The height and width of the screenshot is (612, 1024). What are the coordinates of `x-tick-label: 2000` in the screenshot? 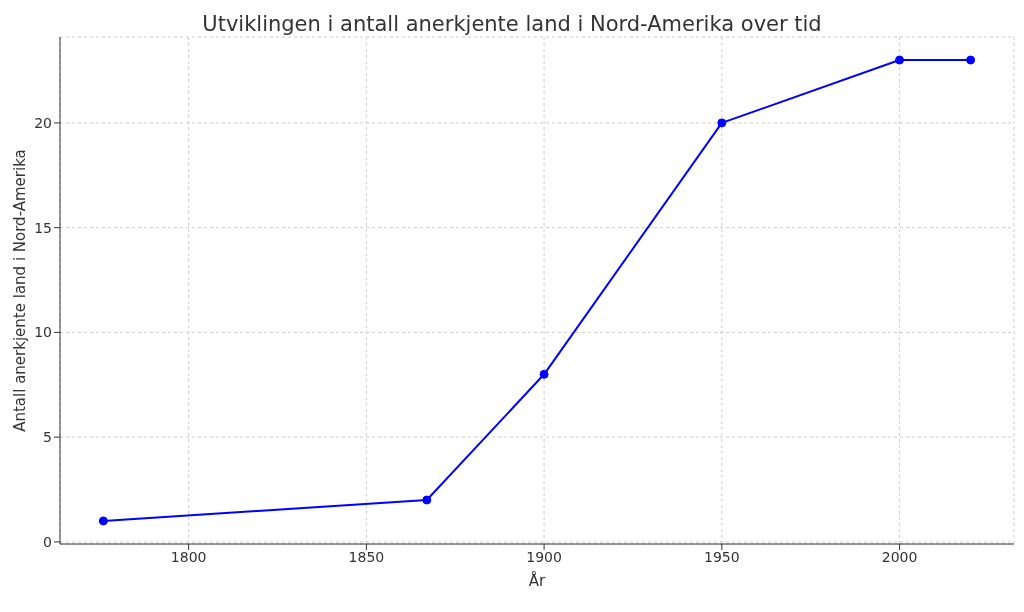 It's located at (899, 556).